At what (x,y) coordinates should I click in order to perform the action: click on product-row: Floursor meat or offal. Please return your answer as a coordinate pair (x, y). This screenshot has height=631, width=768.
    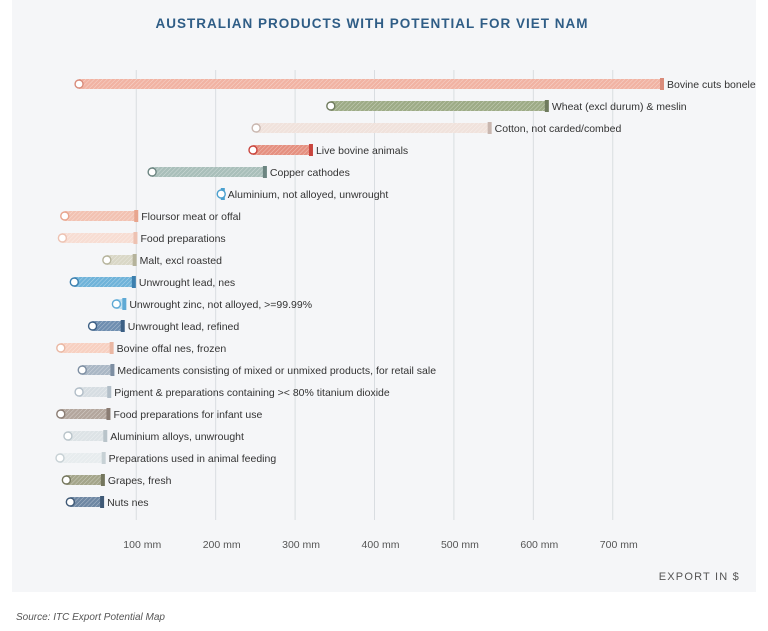
    Looking at the image, I should click on (150, 216).